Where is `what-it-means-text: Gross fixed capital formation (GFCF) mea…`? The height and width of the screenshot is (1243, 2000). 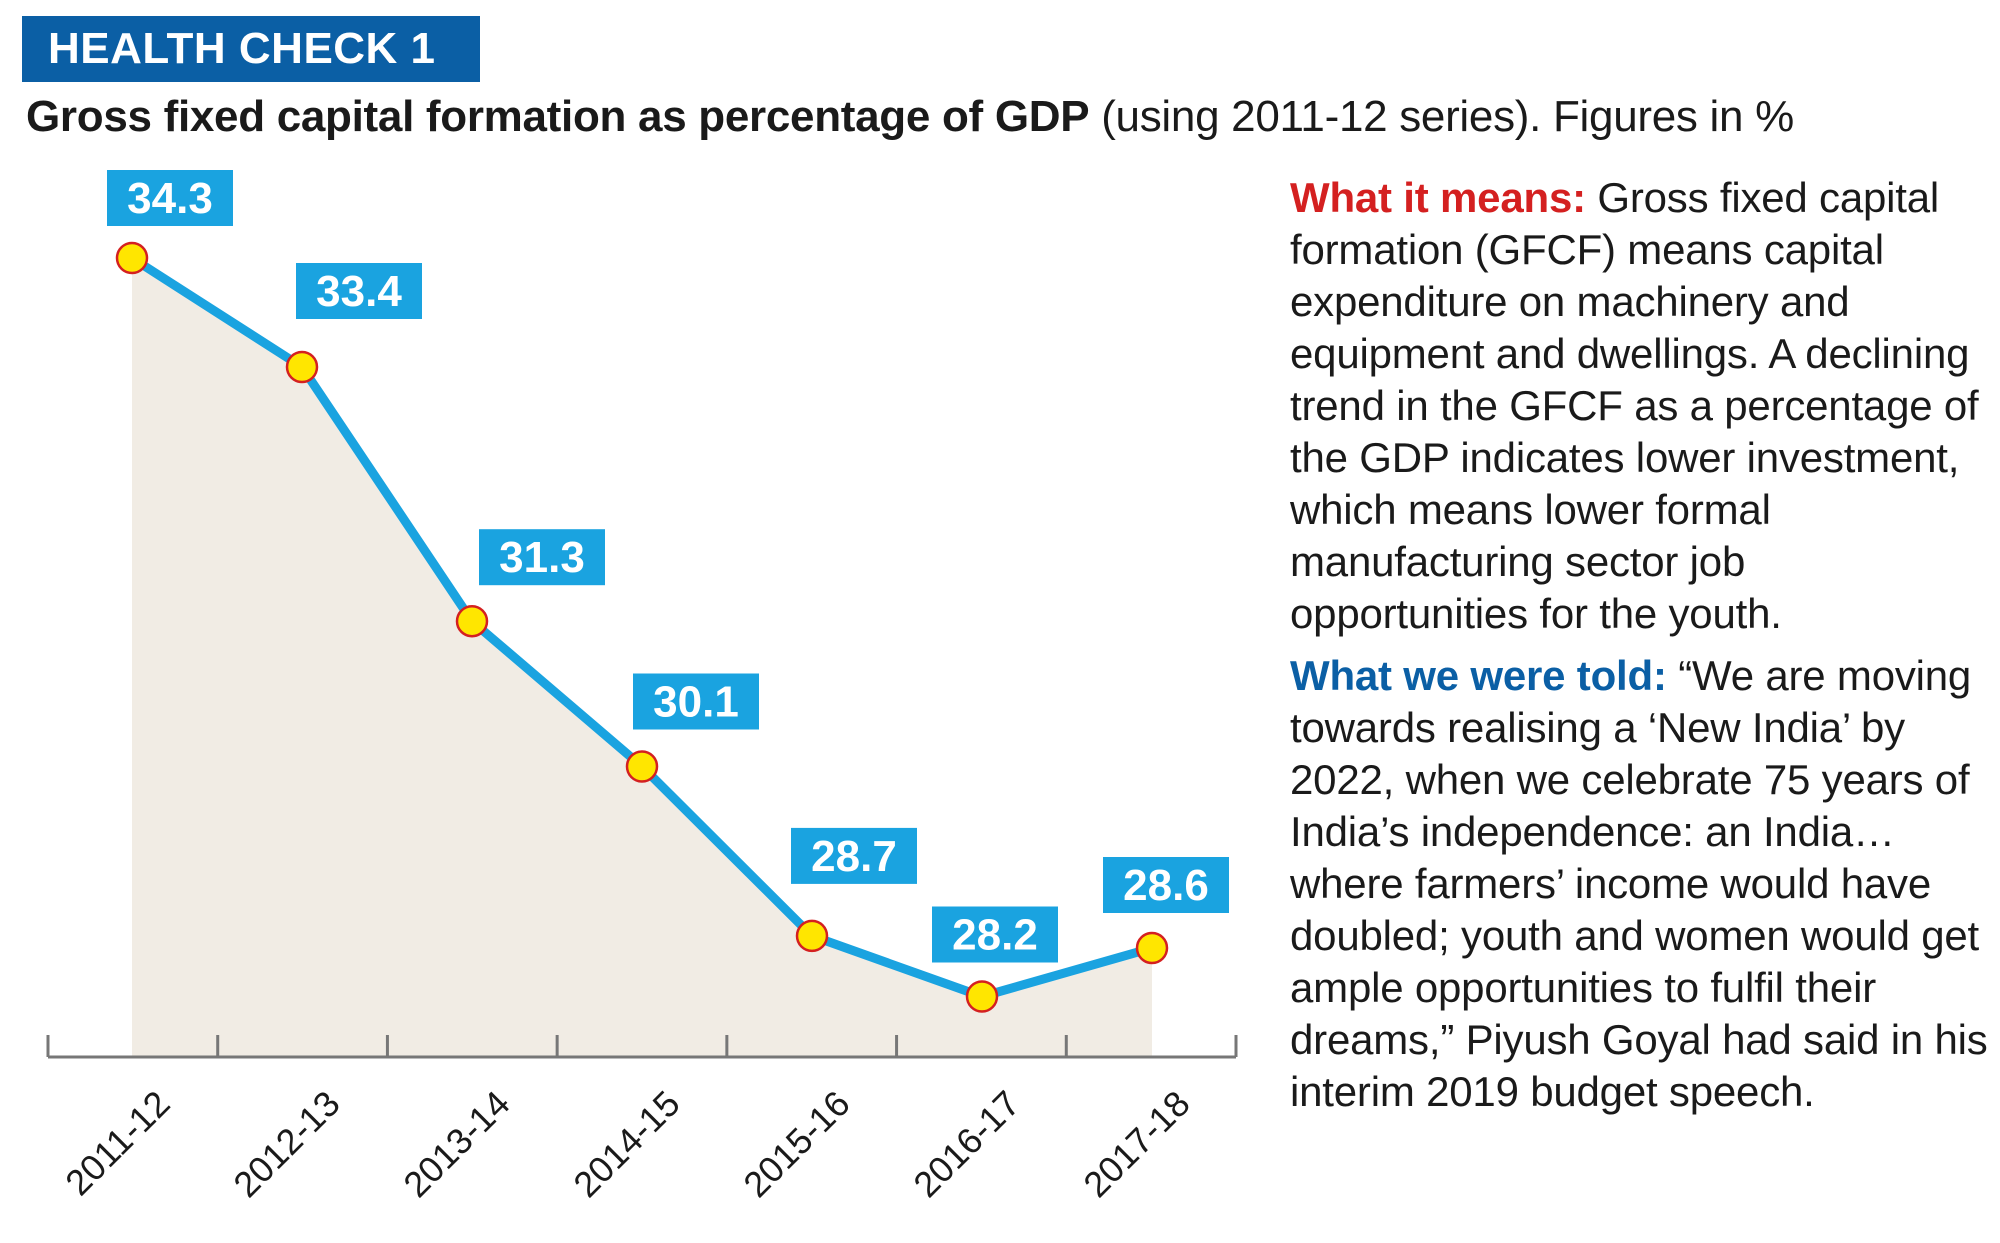 what-it-means-text: Gross fixed capital formation (GFCF) mea… is located at coordinates (1634, 405).